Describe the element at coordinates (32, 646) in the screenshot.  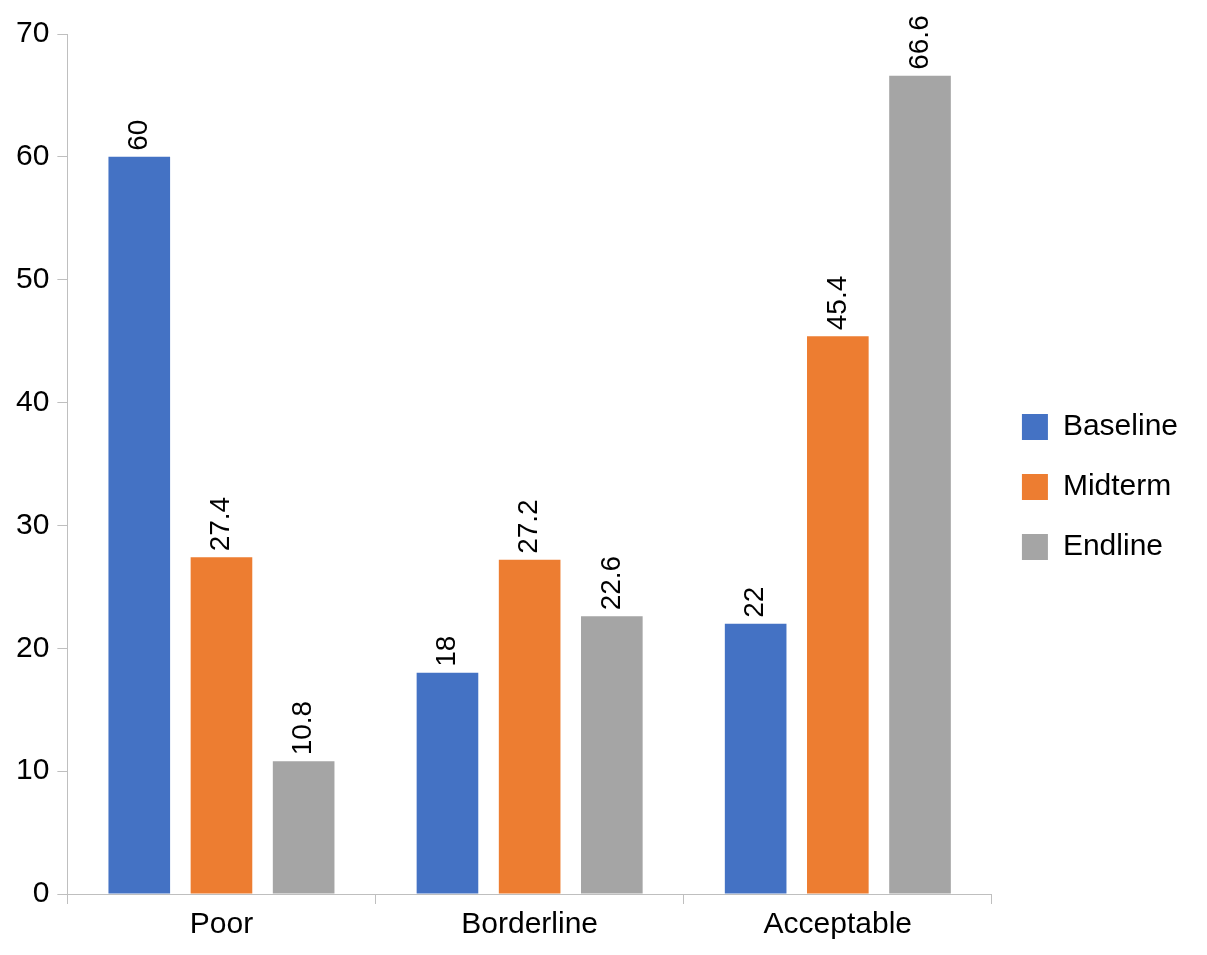
I see `y-tick-label: 20` at that location.